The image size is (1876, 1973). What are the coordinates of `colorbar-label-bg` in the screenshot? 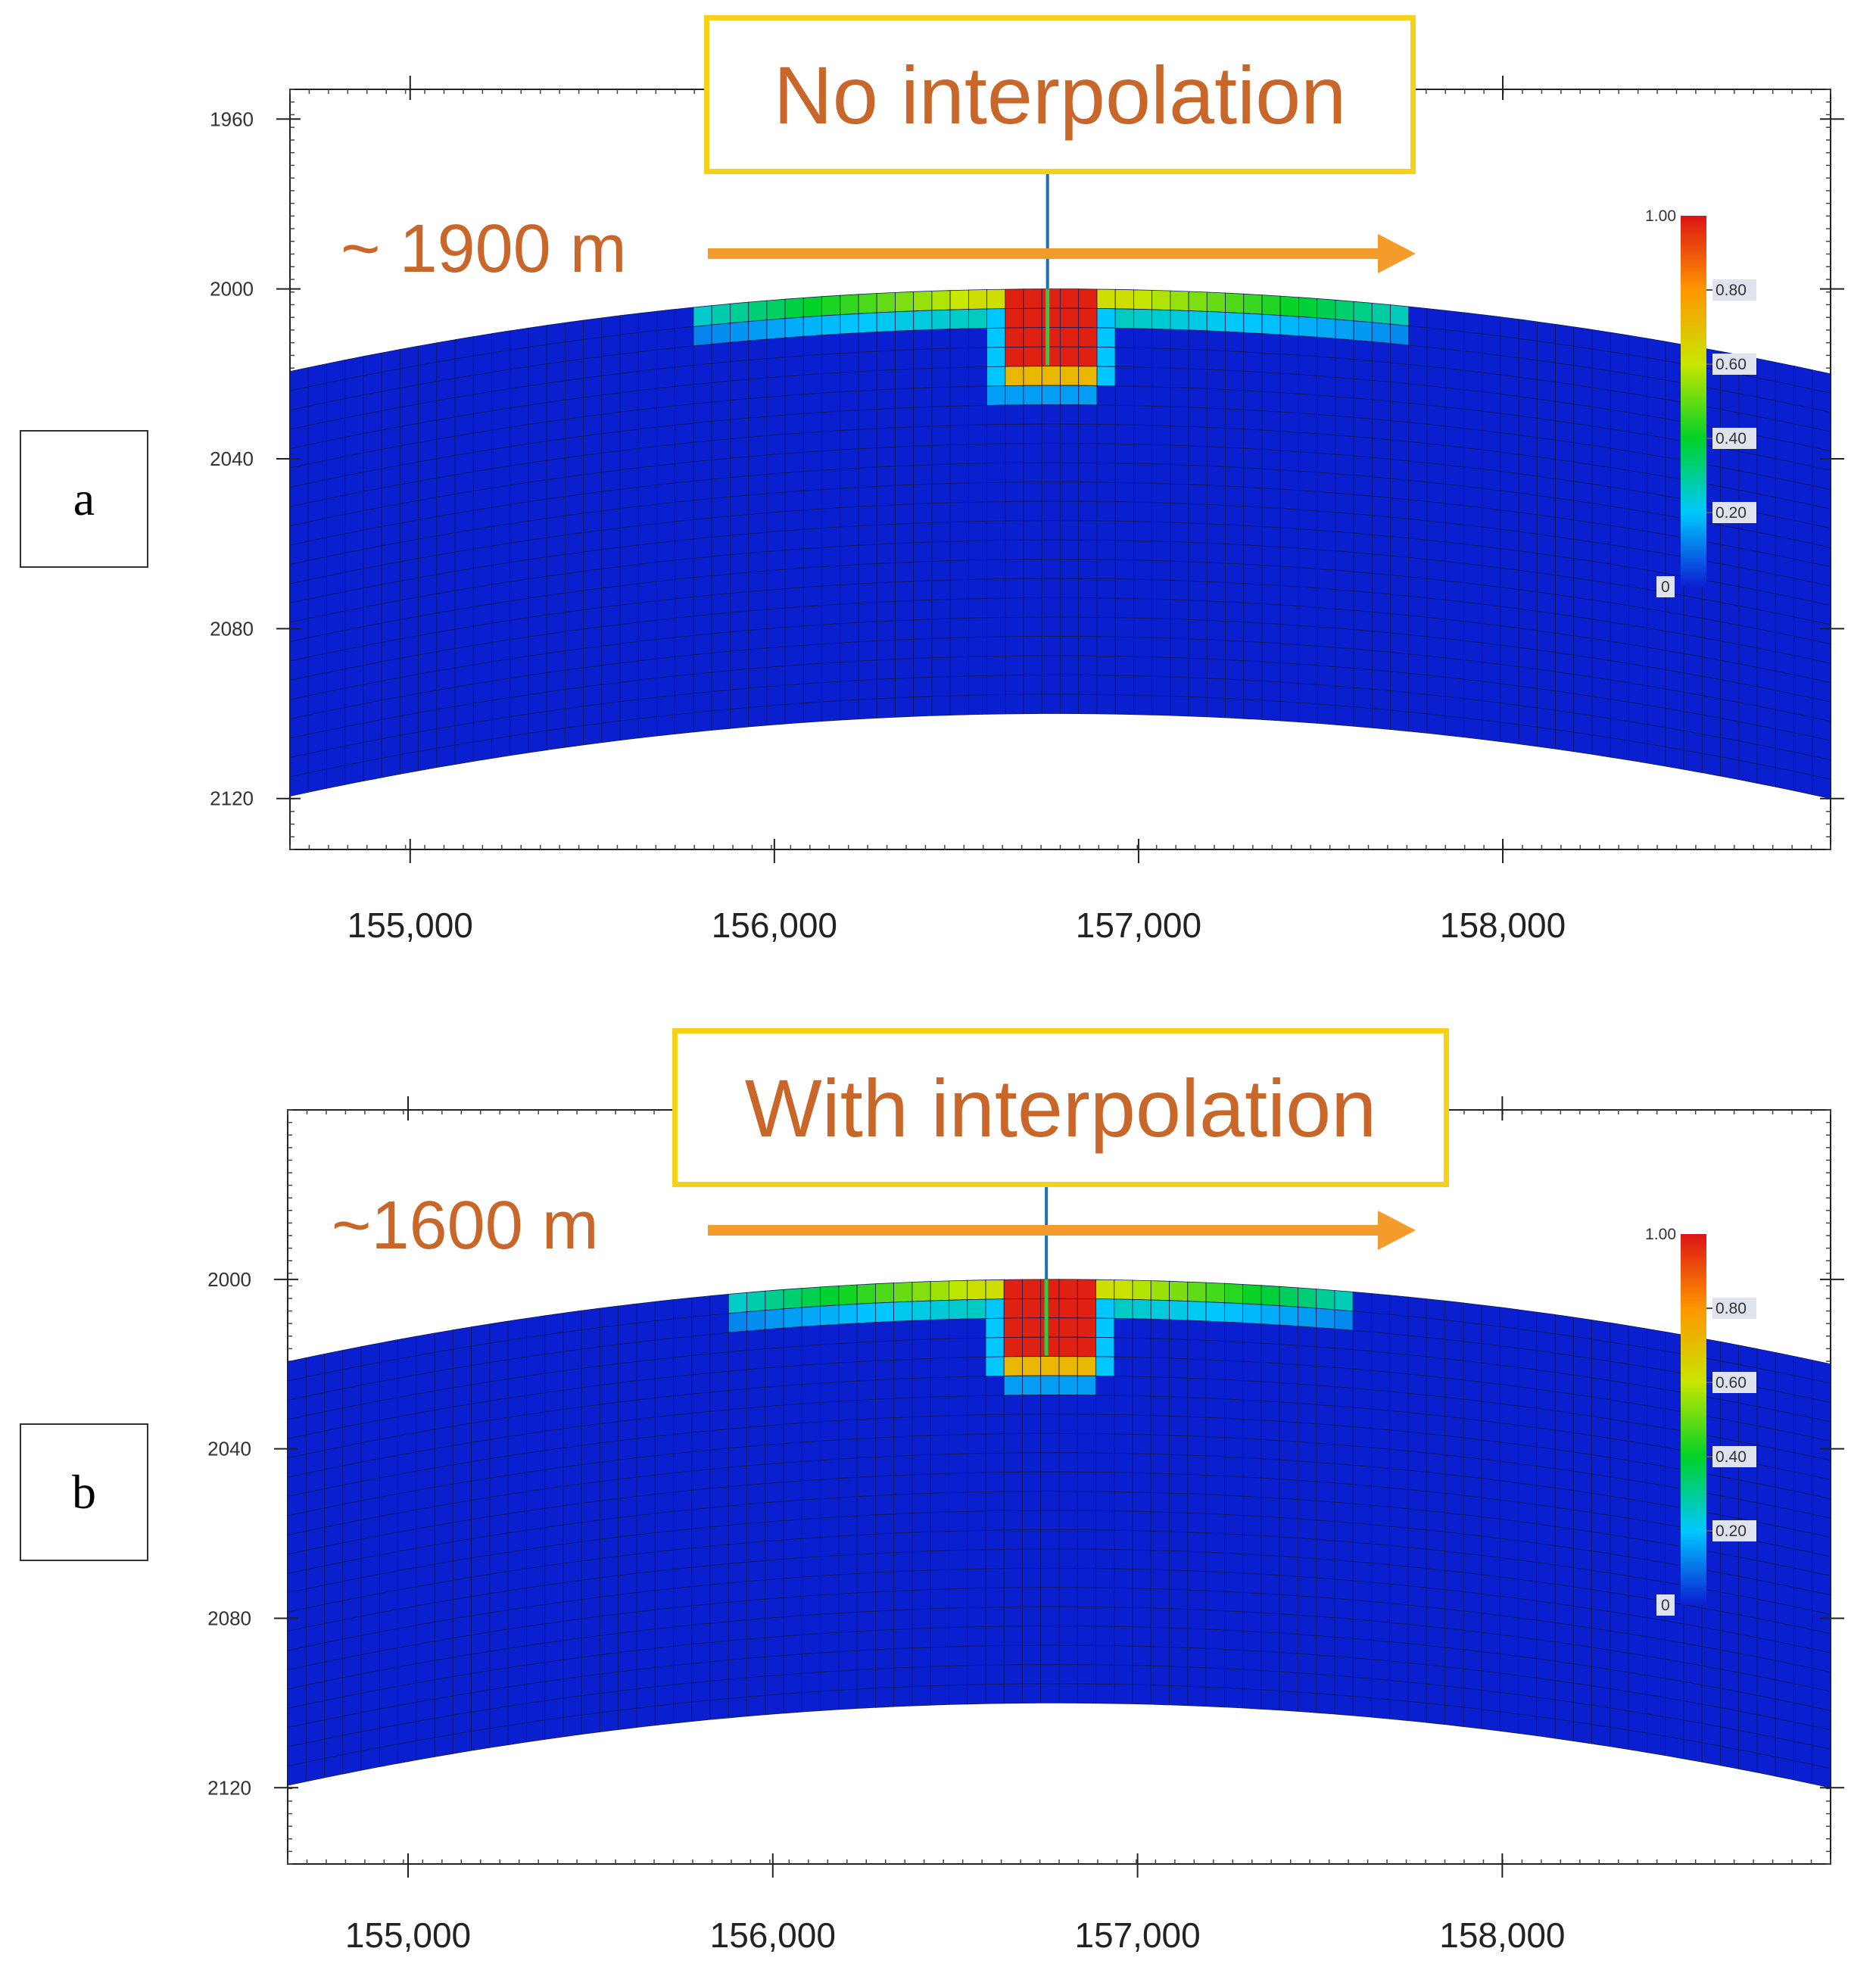 It's located at (1665, 1605).